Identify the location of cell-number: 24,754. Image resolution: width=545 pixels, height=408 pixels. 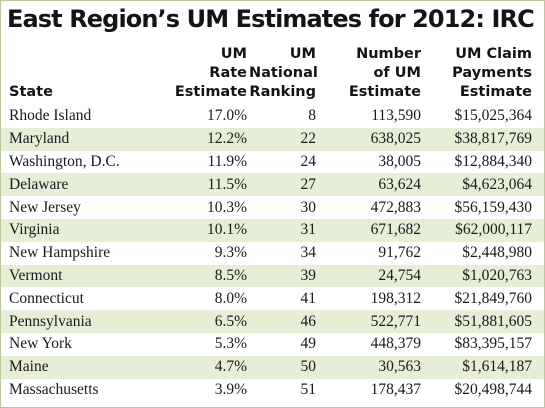
(371, 276).